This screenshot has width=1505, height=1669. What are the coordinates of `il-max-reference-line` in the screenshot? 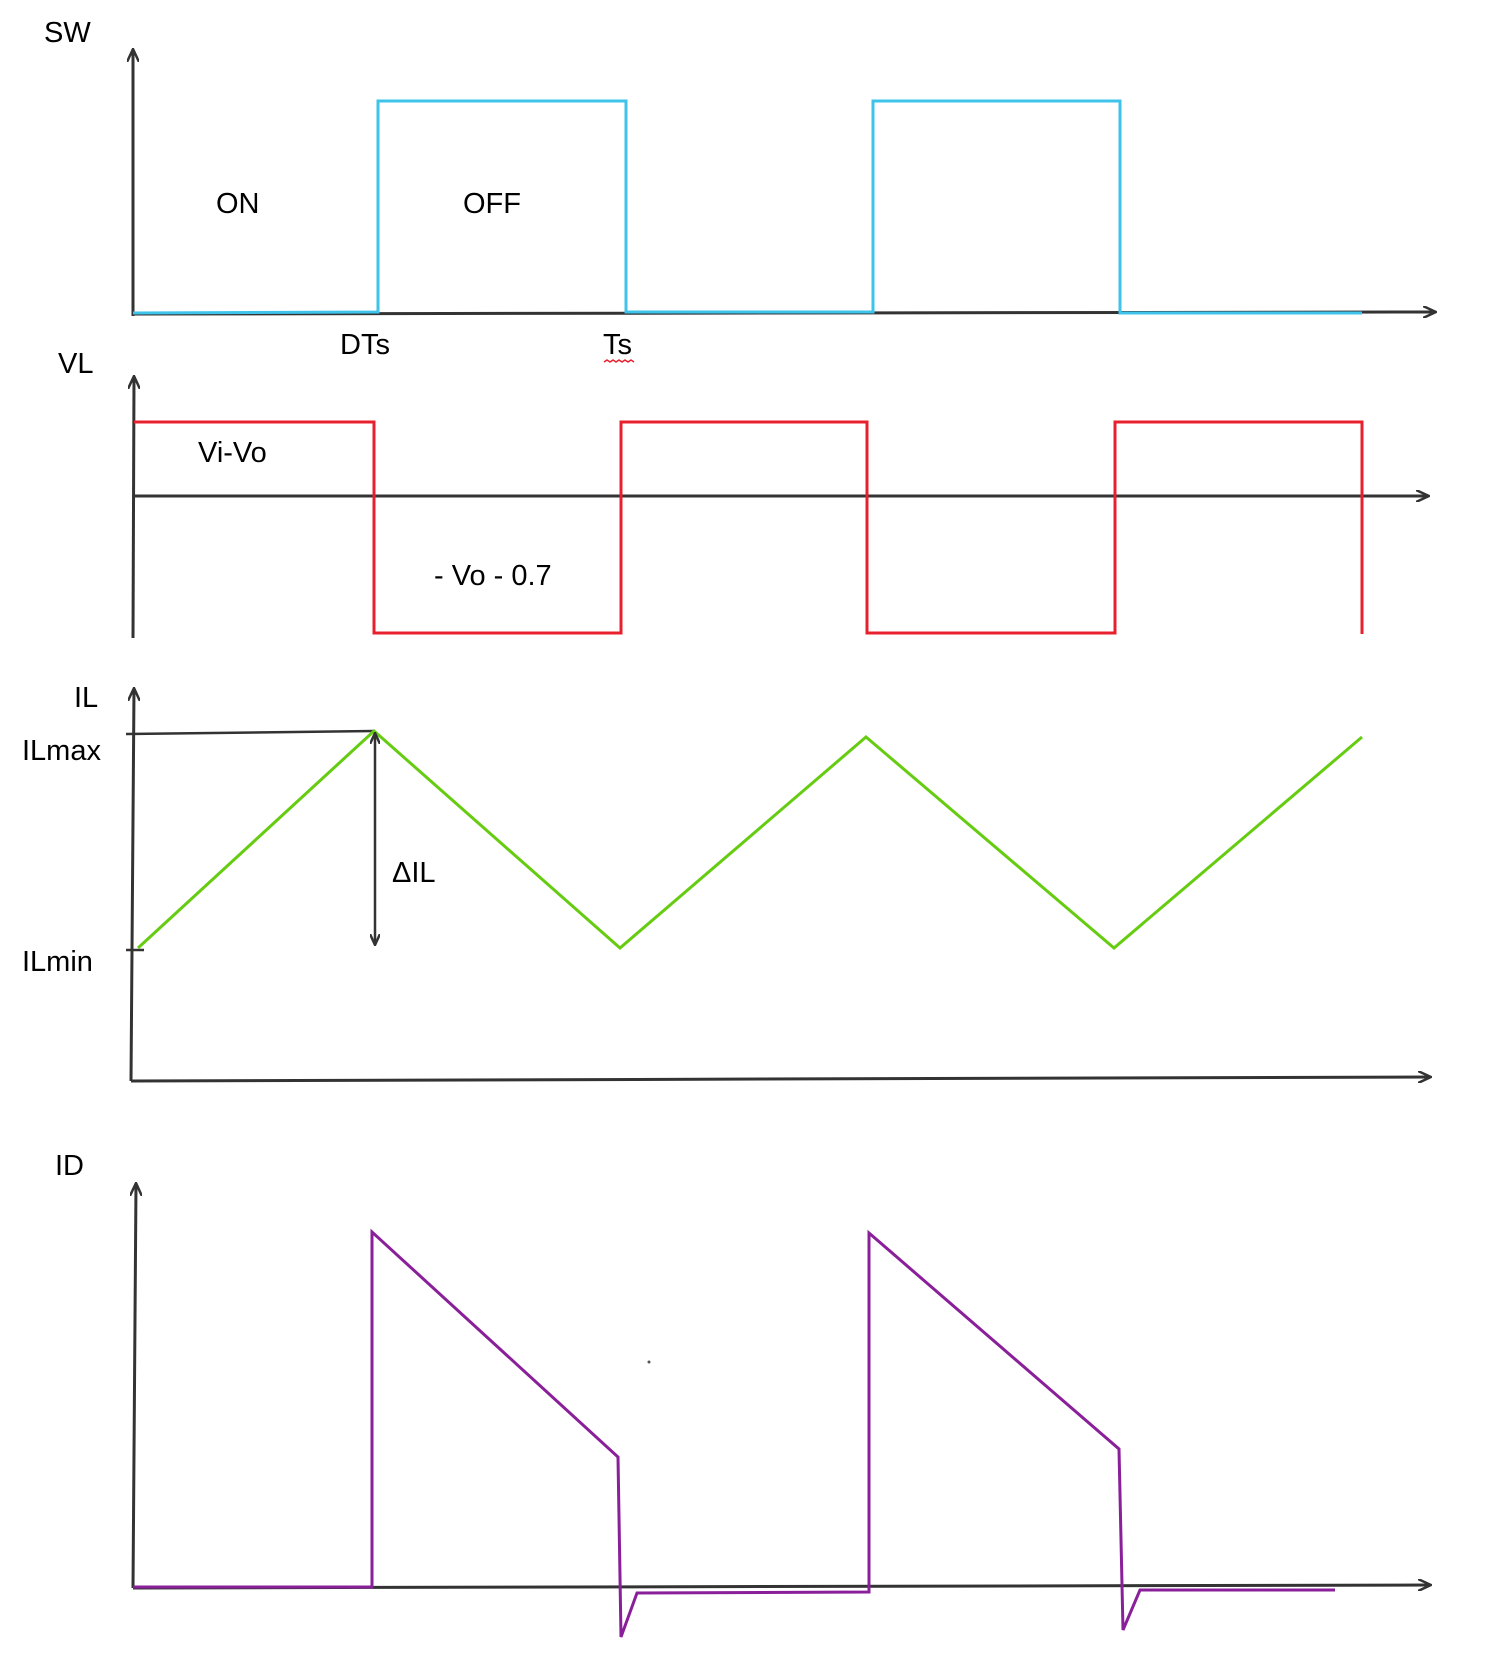 It's located at (250, 732).